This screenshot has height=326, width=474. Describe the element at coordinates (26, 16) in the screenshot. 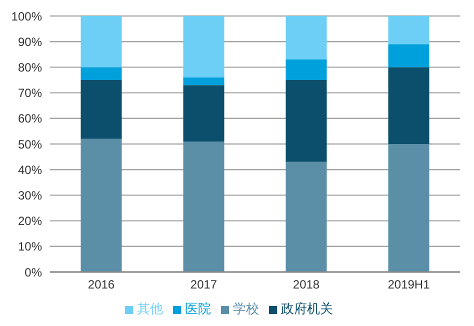

I see `y-tick-label: 100%` at that location.